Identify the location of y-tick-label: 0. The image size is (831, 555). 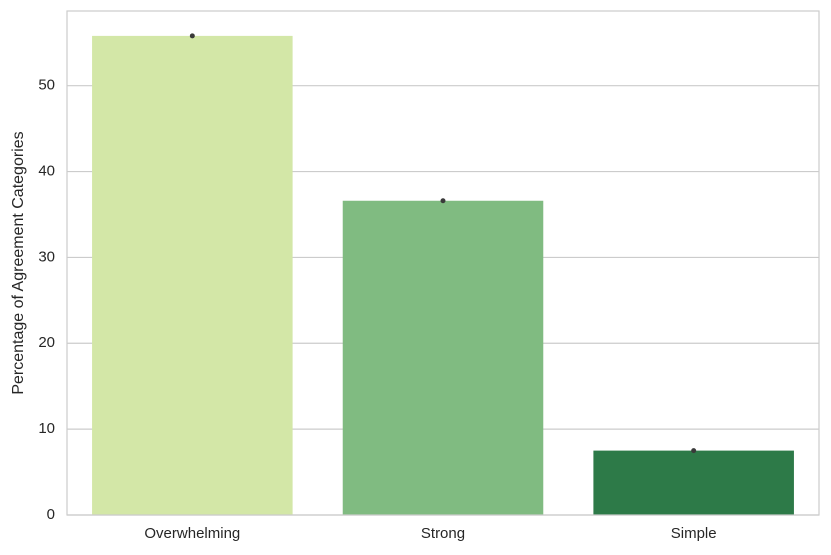
(51, 514).